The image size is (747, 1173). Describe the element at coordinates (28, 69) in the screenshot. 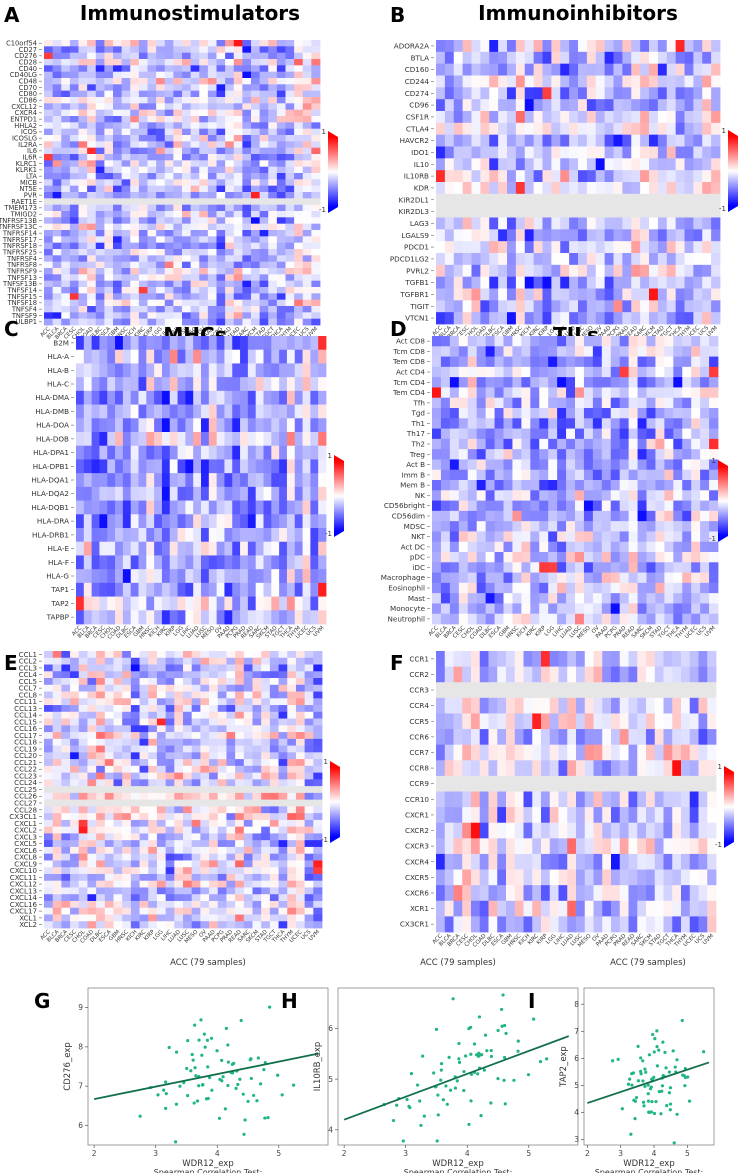

I see `row-label: CD40` at that location.